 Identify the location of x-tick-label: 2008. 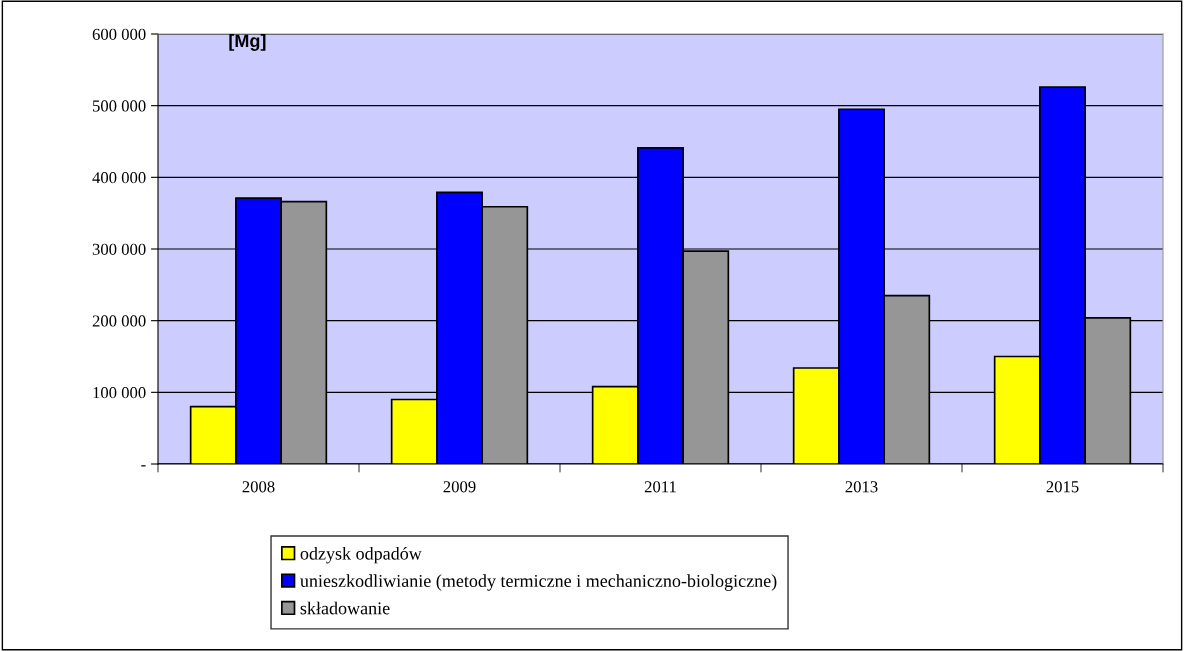
(258, 487).